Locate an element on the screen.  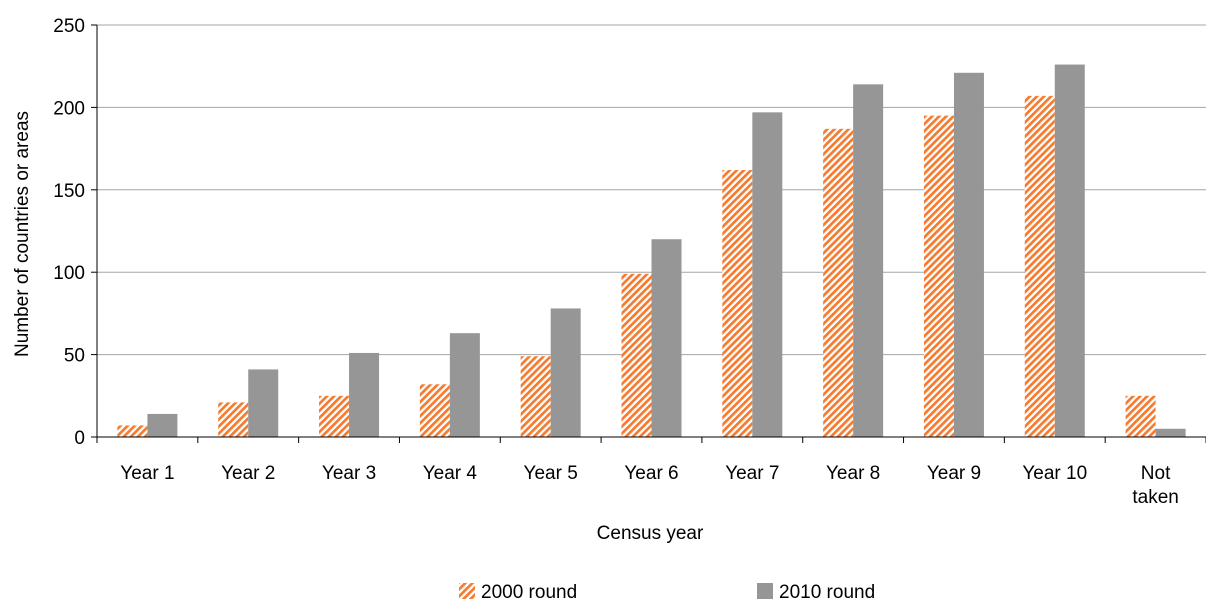
x-tick-label: Year 4 is located at coordinates (450, 473).